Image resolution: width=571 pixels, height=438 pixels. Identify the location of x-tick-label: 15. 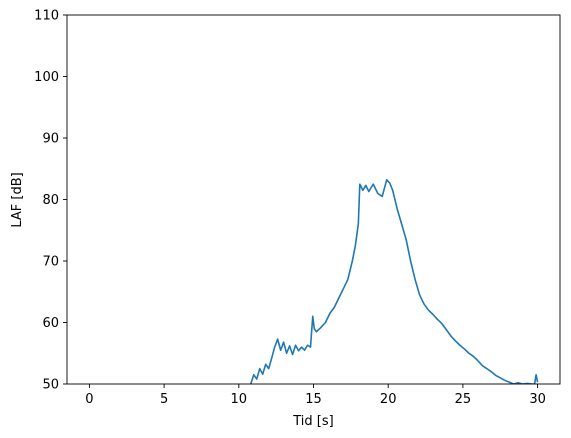
(313, 399).